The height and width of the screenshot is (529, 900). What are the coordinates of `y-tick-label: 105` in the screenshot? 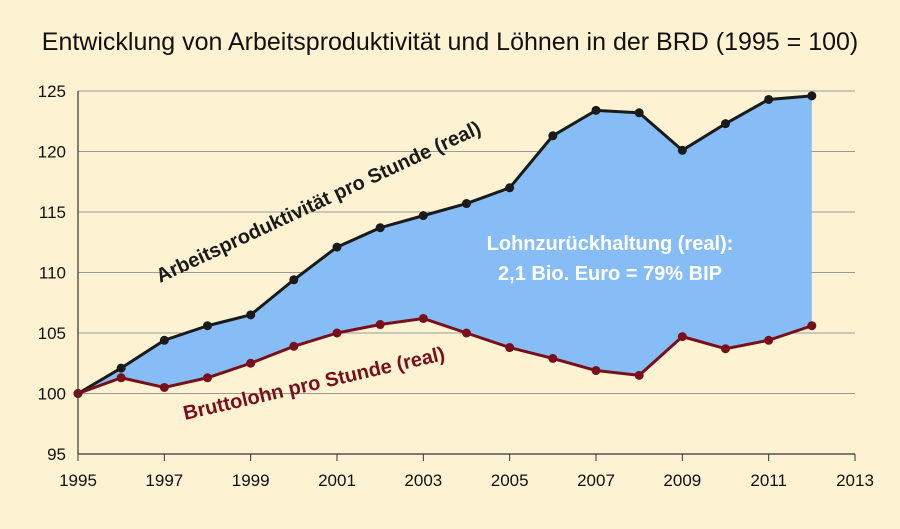 It's located at (52, 333).